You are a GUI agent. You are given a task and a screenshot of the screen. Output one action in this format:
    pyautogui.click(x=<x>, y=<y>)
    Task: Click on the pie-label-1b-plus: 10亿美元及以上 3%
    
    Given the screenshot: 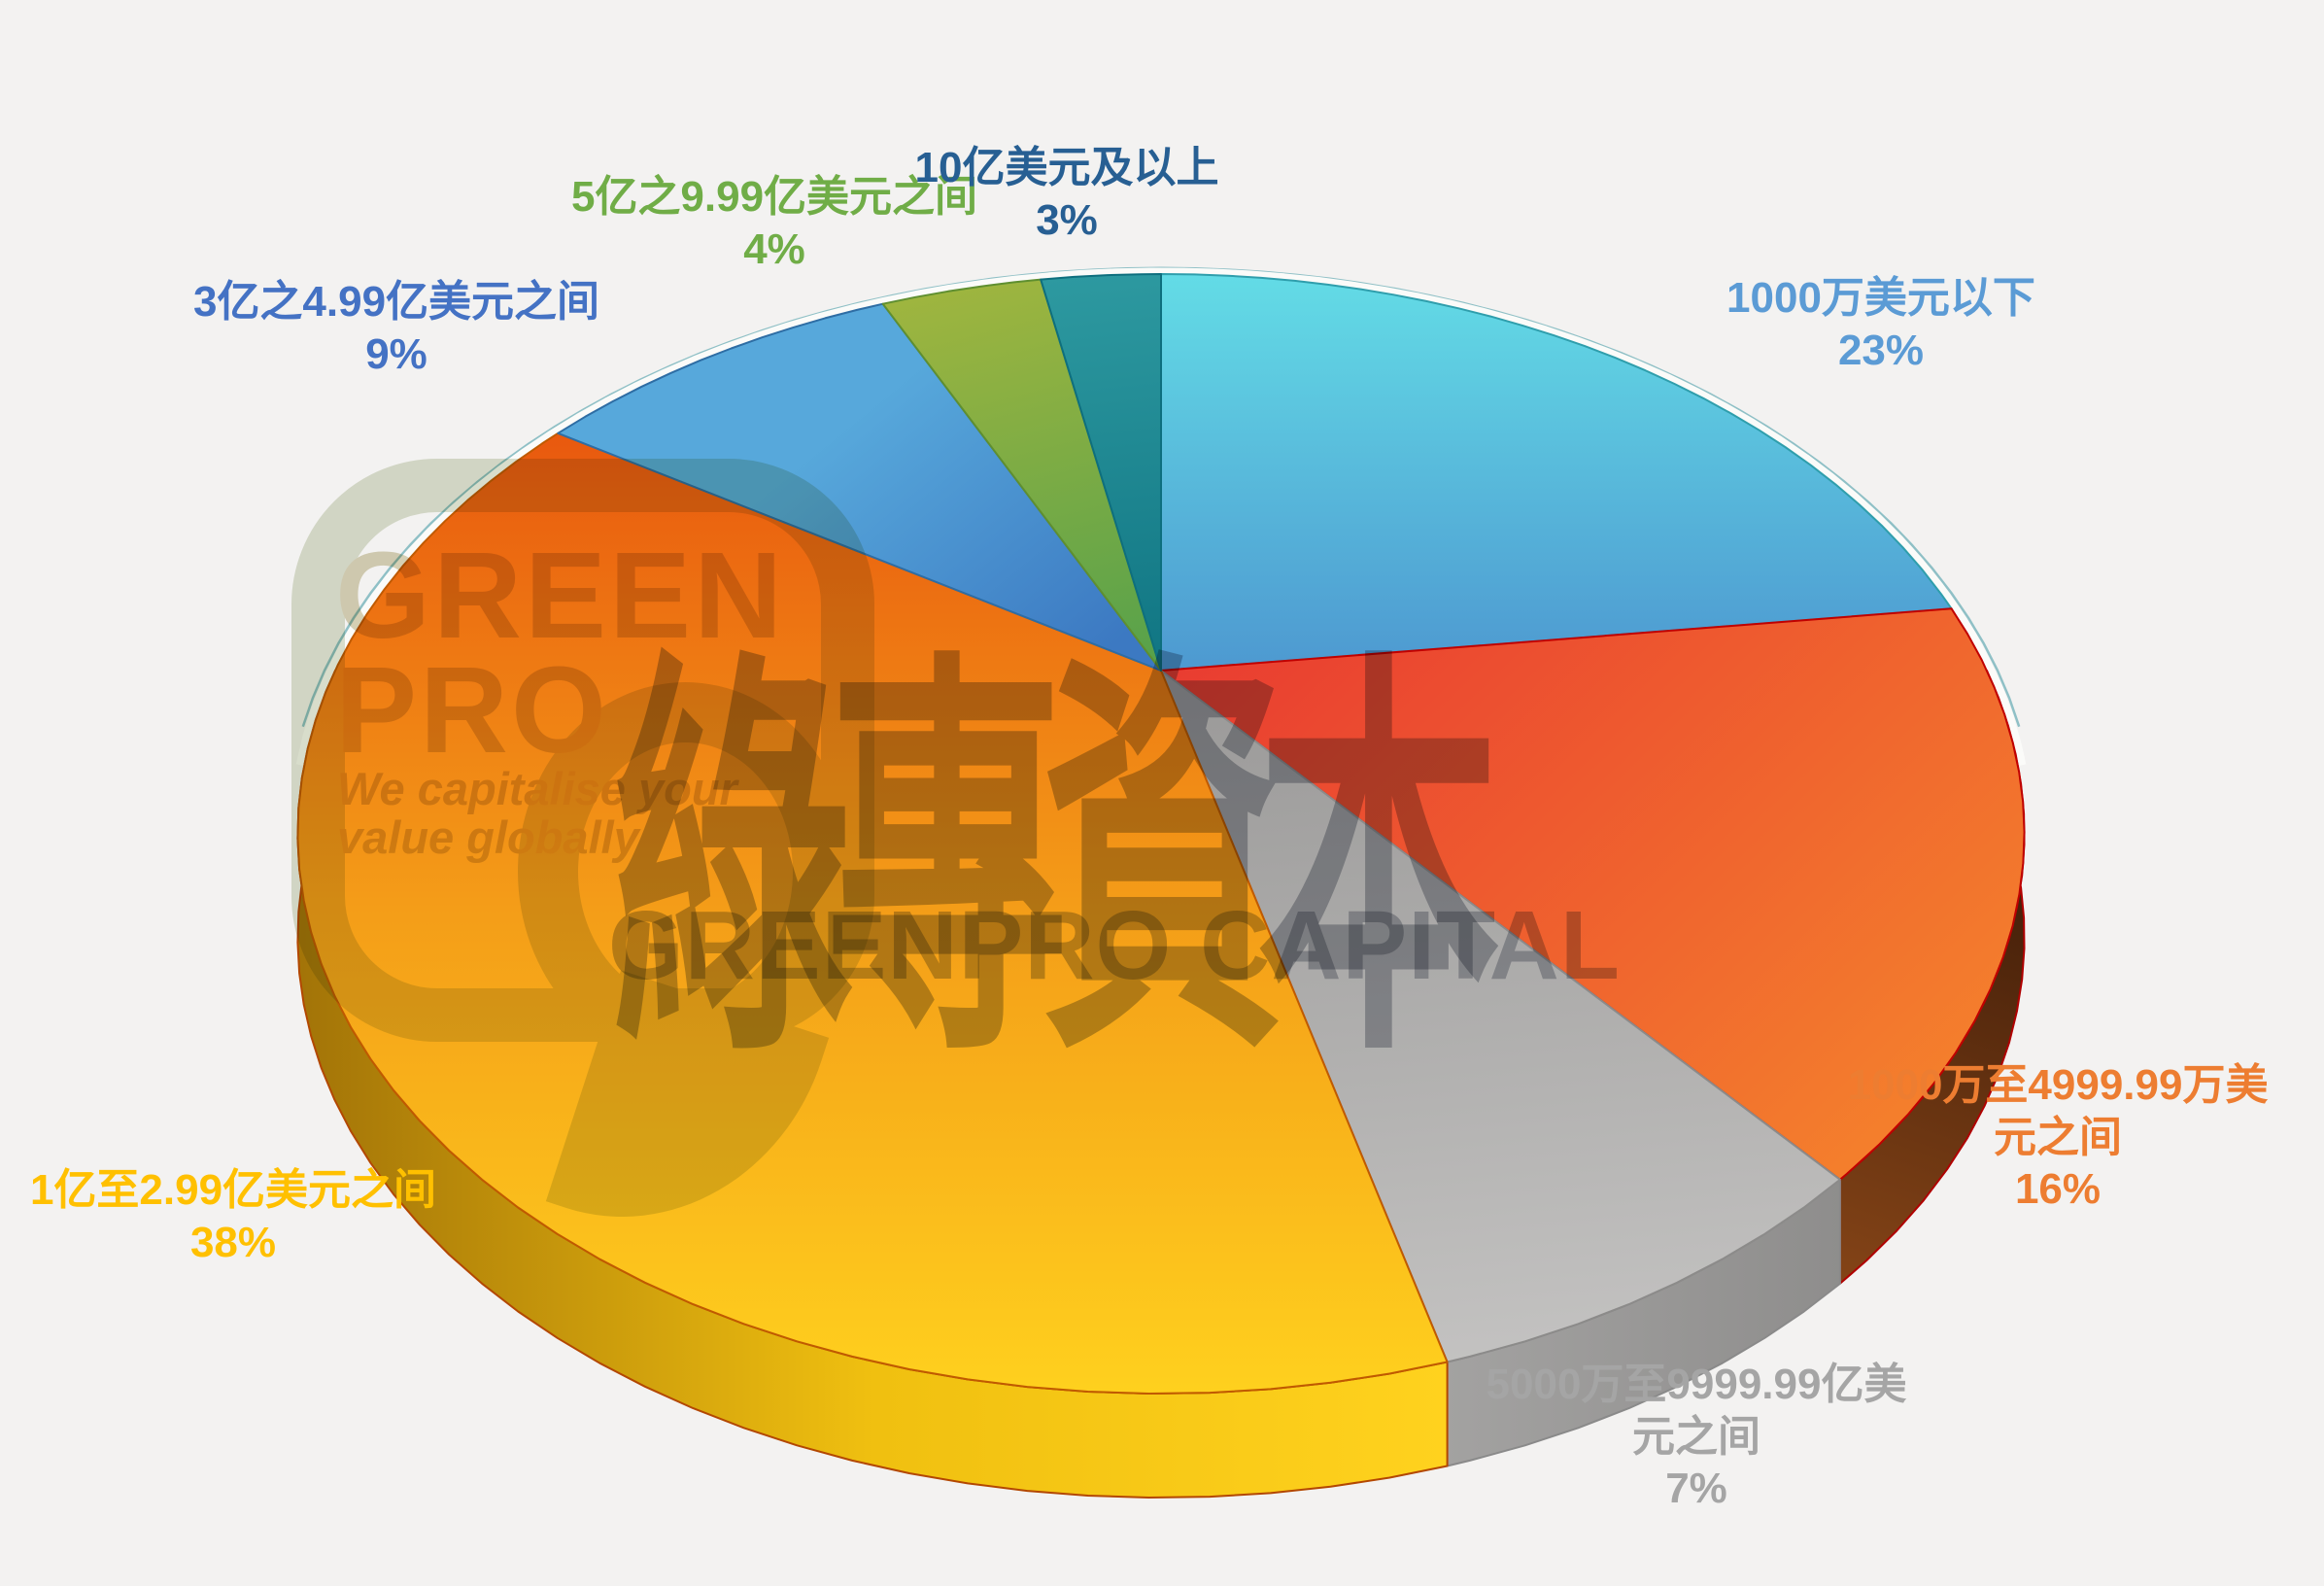 What is the action you would take?
    pyautogui.click(x=1067, y=194)
    